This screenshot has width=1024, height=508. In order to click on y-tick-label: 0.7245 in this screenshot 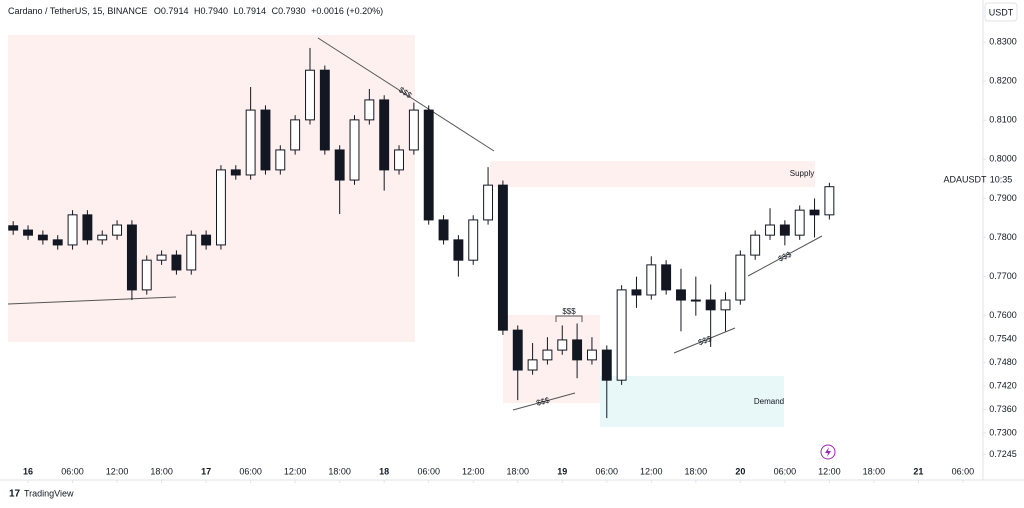, I will do `click(1003, 454)`.